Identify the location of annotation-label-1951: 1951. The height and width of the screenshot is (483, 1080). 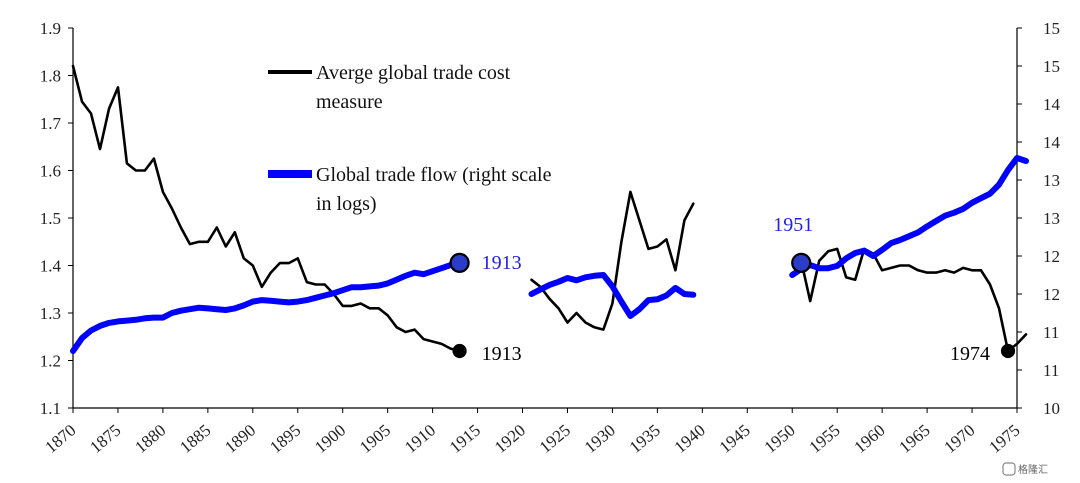
(793, 225).